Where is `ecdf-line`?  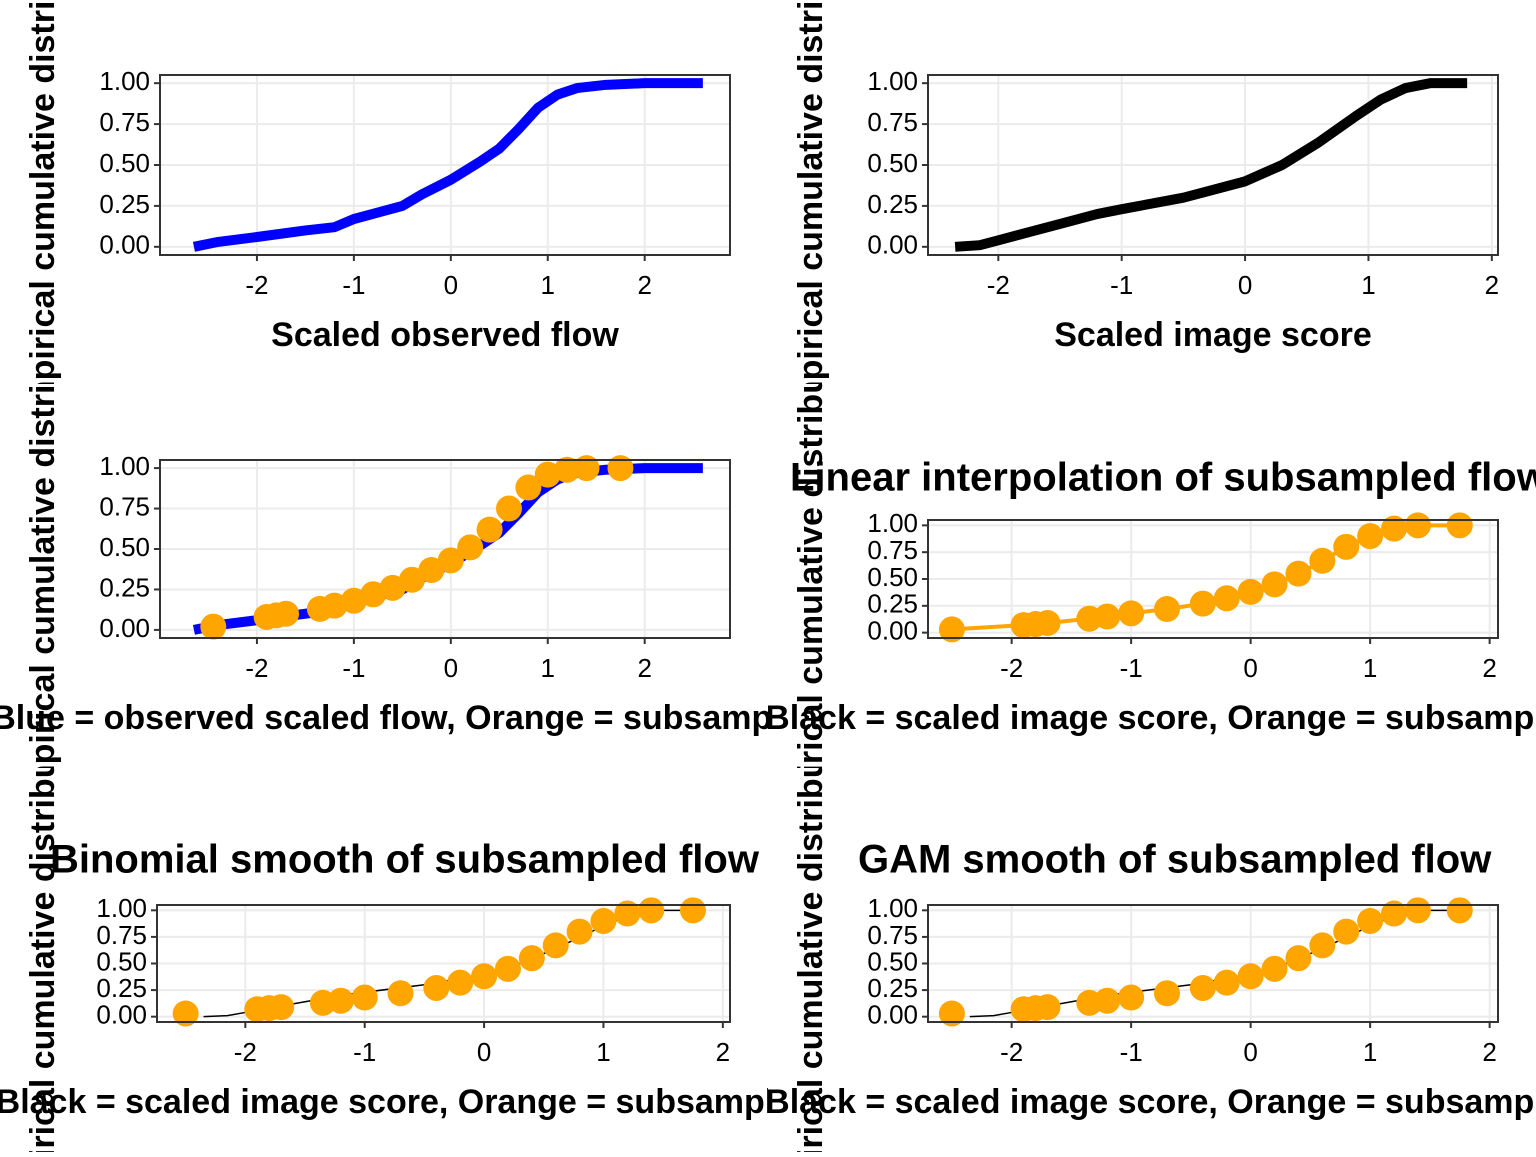 ecdf-line is located at coordinates (447, 165).